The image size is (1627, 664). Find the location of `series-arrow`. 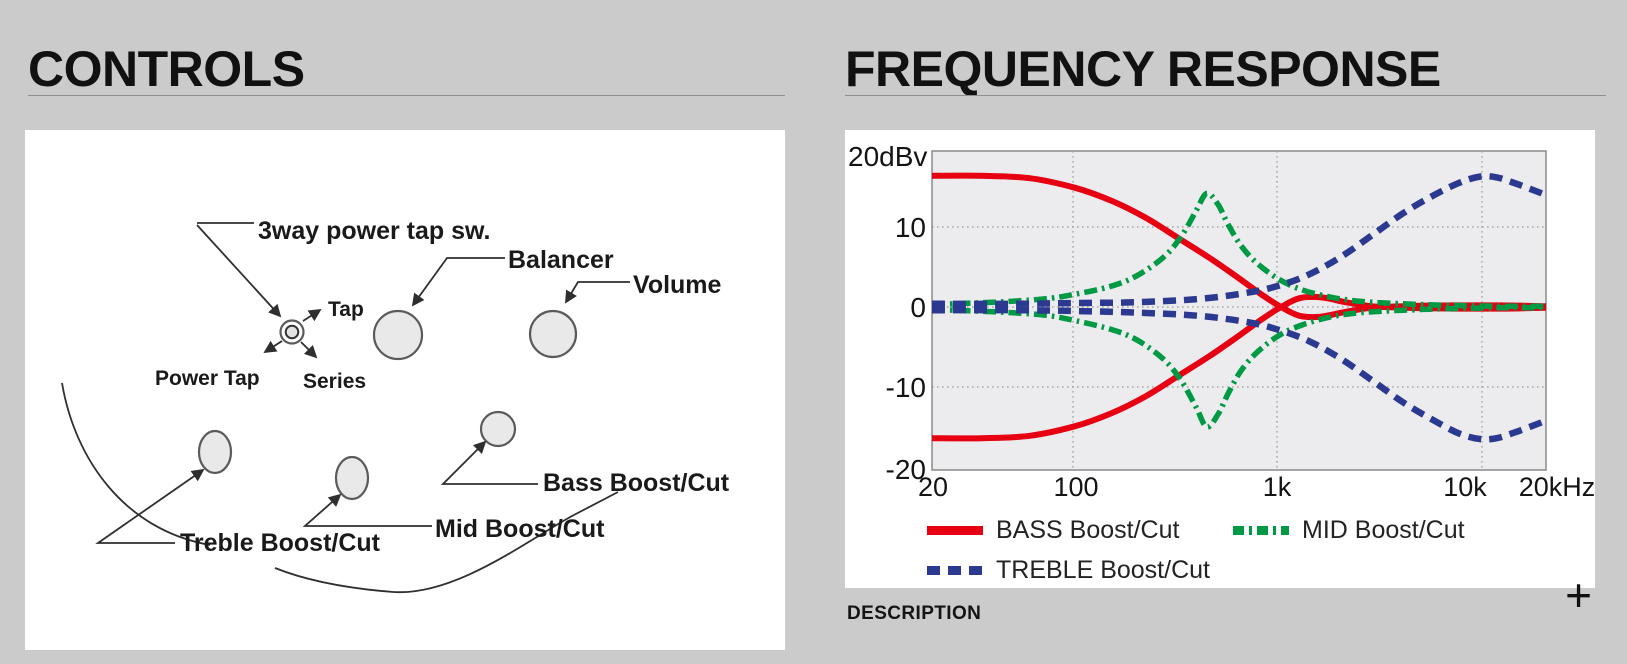

series-arrow is located at coordinates (309, 350).